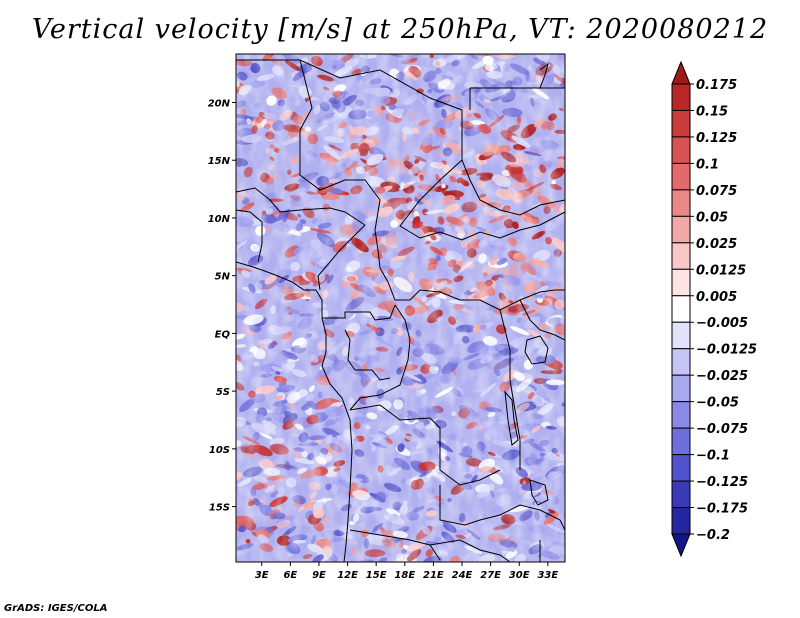 This screenshot has width=800, height=618. What do you see at coordinates (712, 111) in the screenshot?
I see `colorbar-label: 0.15` at bounding box center [712, 111].